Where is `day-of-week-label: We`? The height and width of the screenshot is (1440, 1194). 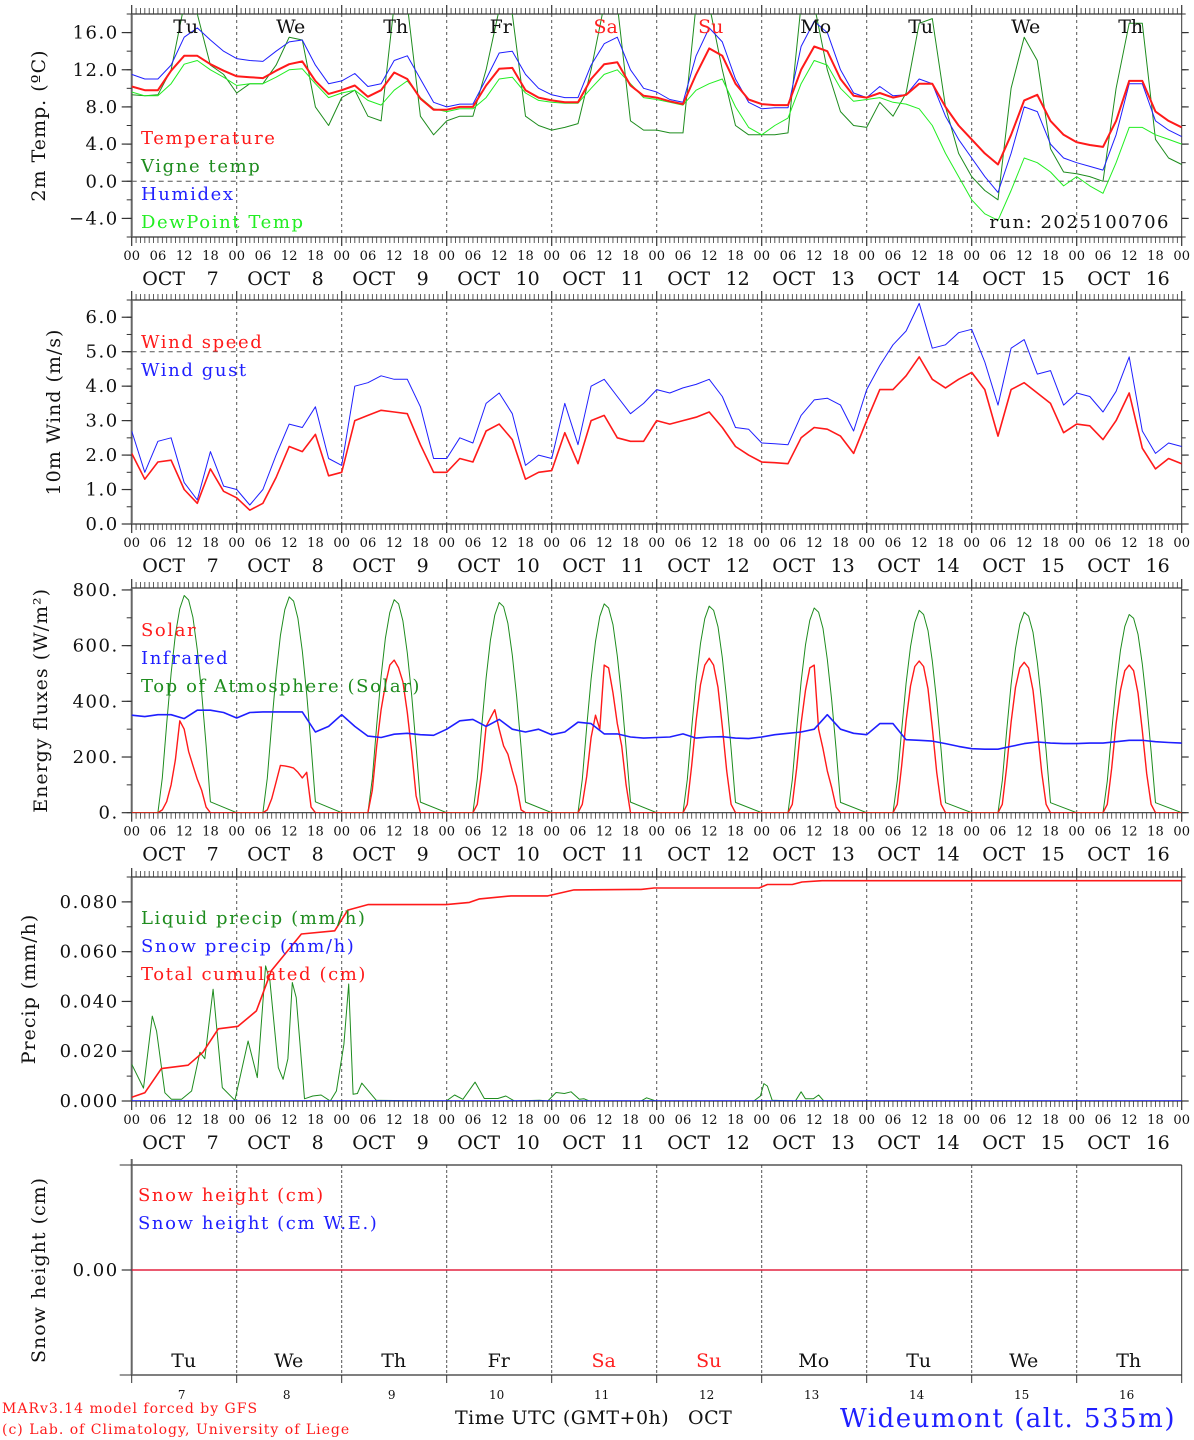
day-of-week-label: We is located at coordinates (1023, 1361).